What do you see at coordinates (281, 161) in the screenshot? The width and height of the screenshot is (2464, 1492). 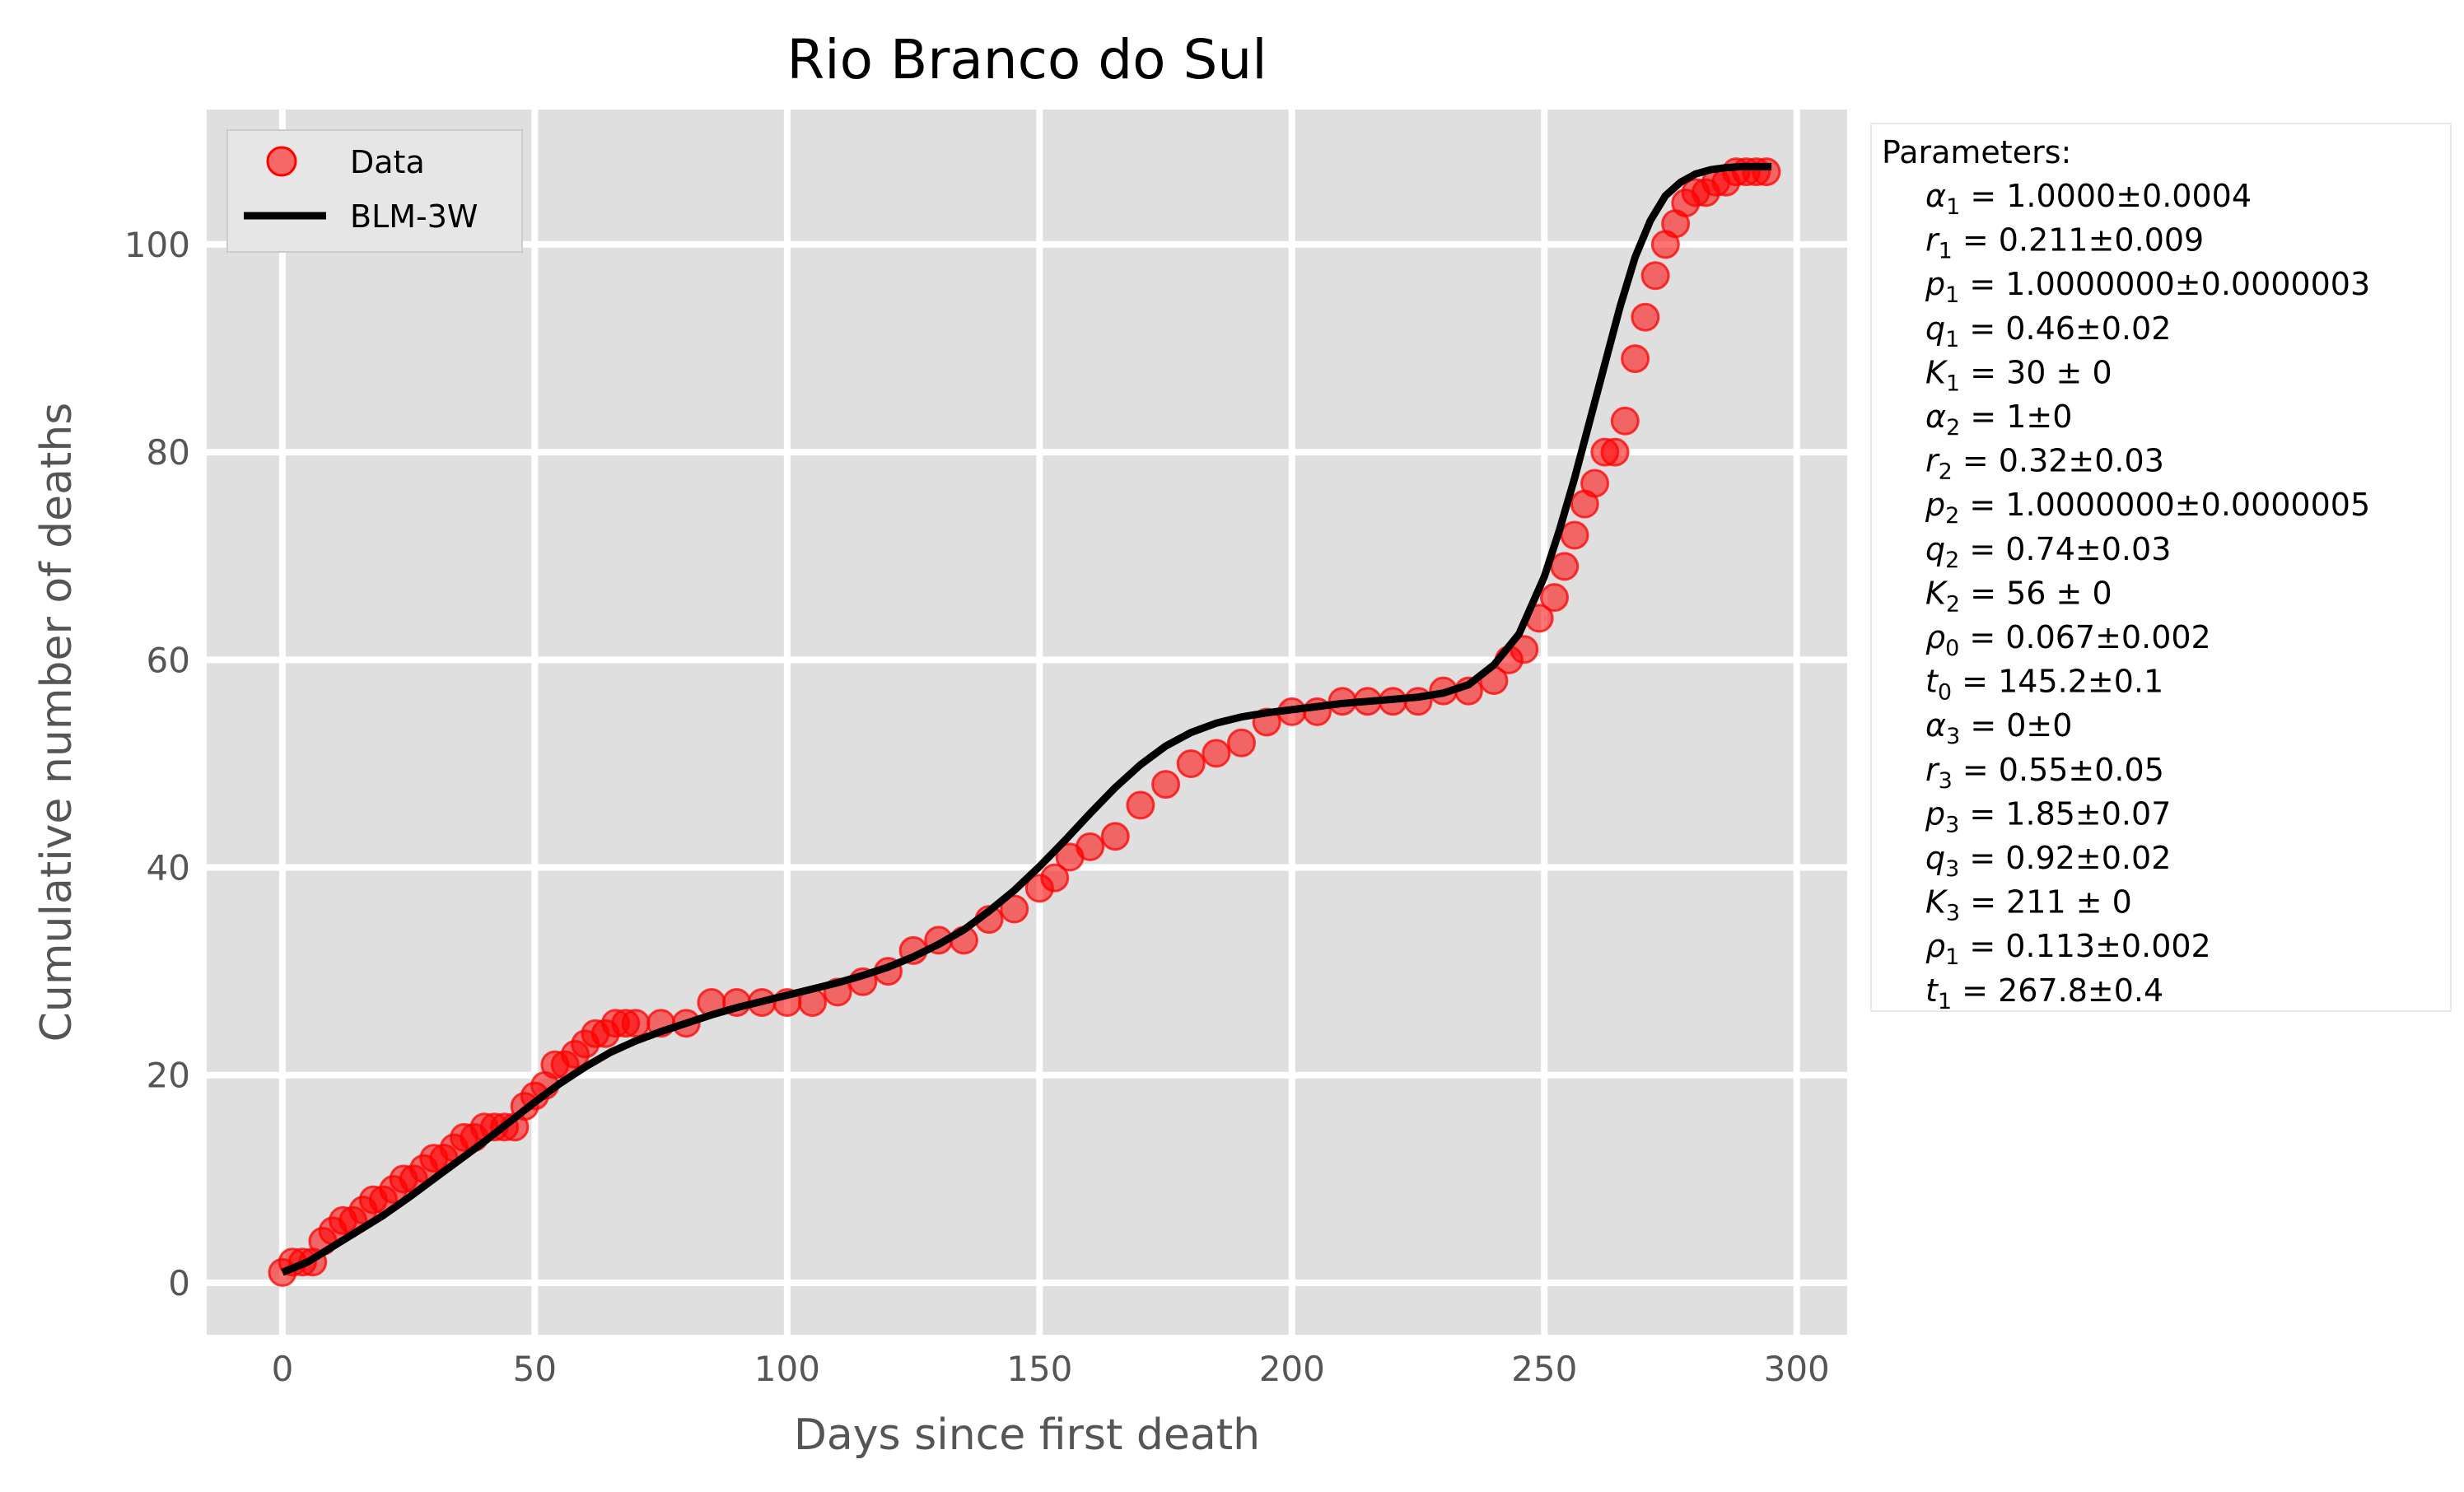 I see `legend-data-marker` at bounding box center [281, 161].